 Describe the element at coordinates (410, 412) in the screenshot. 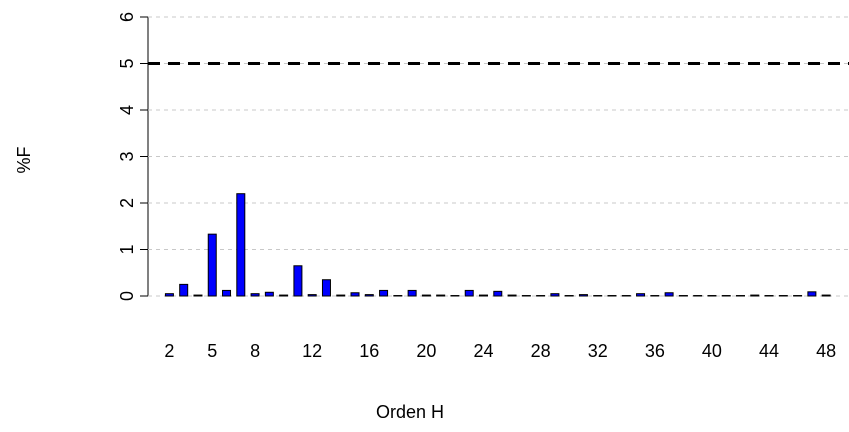

I see `x-axis-label: Orden H` at that location.